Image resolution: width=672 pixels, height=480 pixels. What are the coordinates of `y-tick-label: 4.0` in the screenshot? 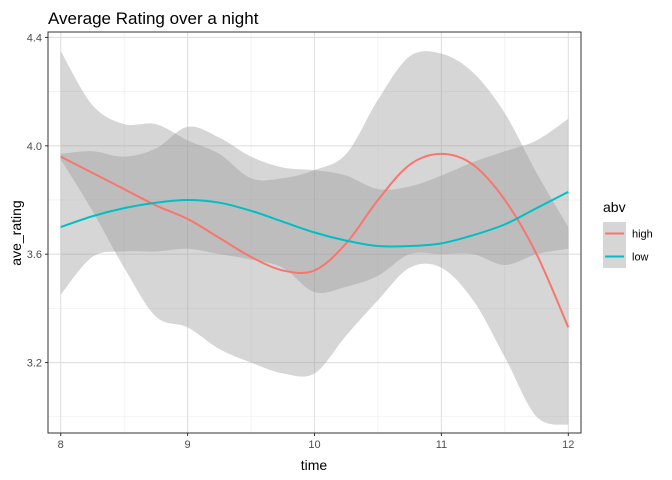 It's located at (34, 147).